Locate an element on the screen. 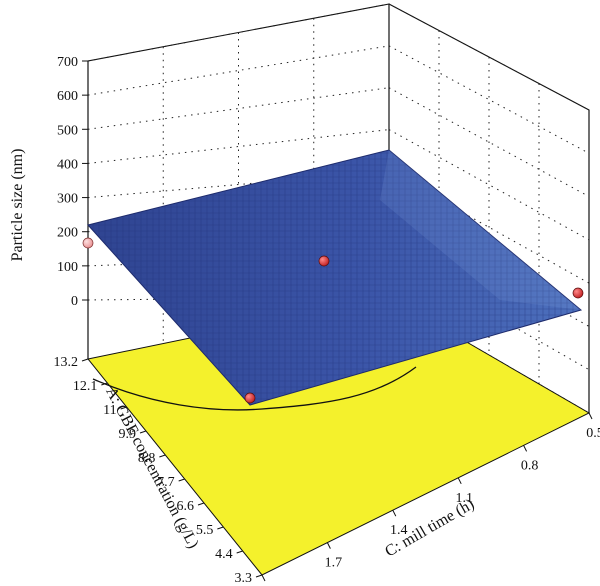 Image resolution: width=600 pixels, height=586 pixels. z-tick-label: 400 is located at coordinates (67, 164).